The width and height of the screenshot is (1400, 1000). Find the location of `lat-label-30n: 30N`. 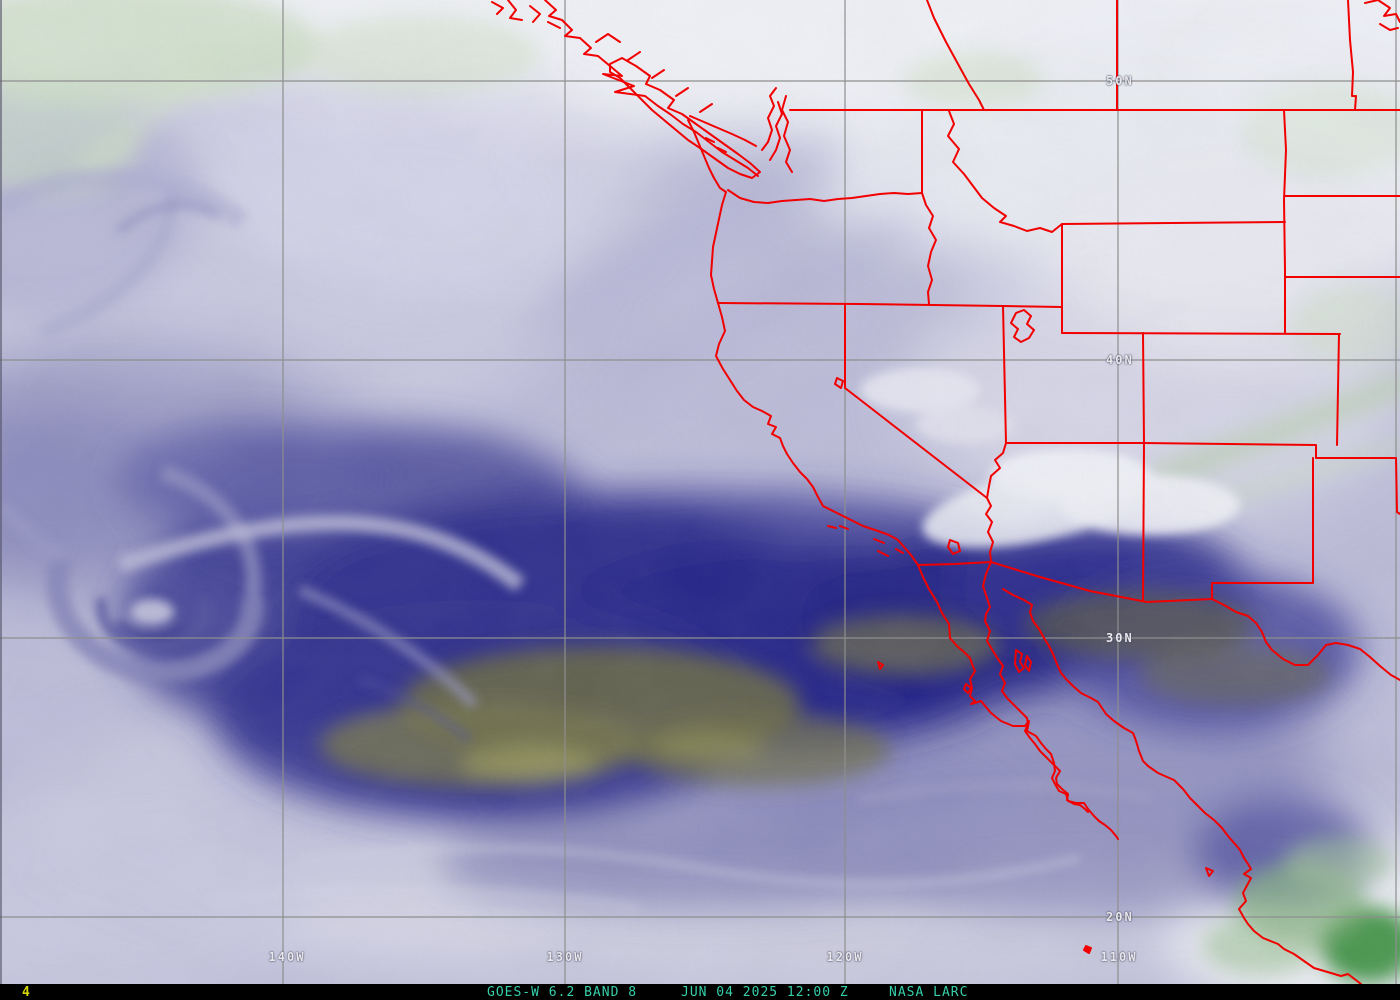

lat-label-30n: 30N is located at coordinates (1120, 638).